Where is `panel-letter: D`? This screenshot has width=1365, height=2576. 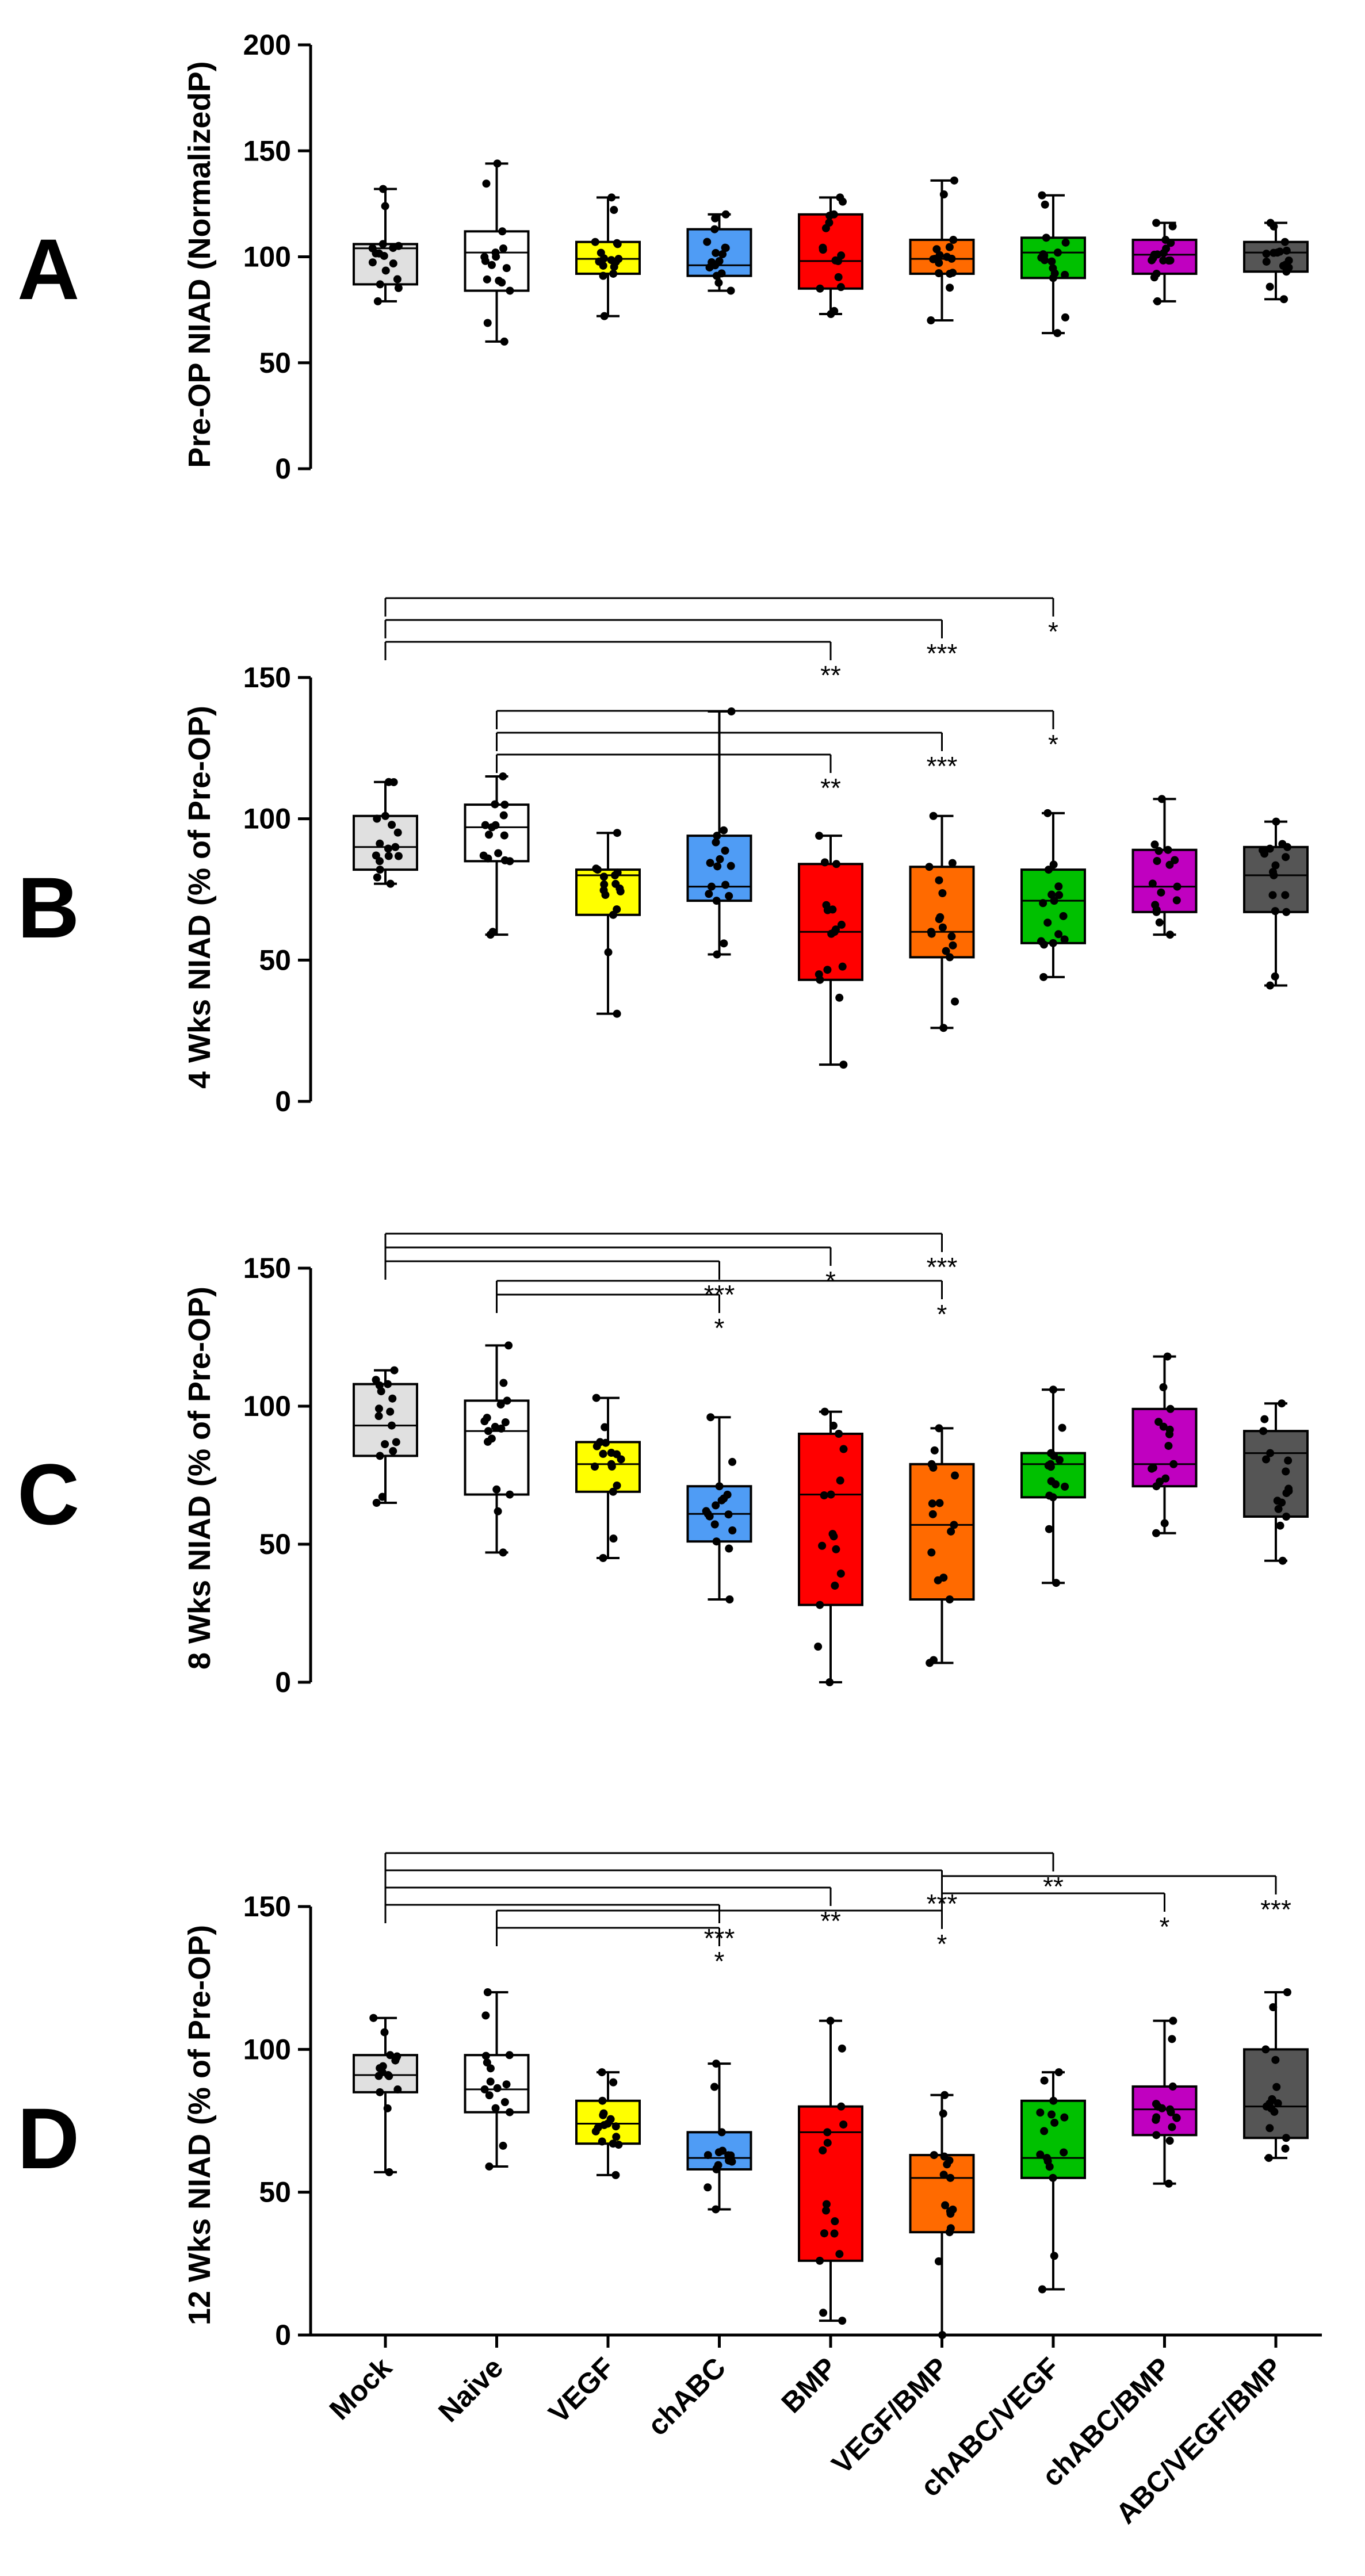 panel-letter: D is located at coordinates (48, 2138).